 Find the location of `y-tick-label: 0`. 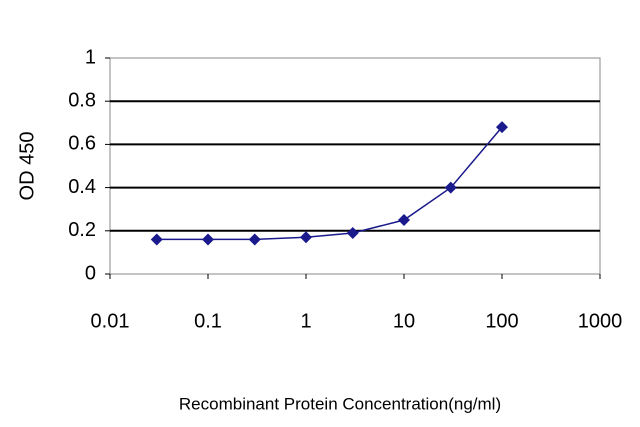

y-tick-label: 0 is located at coordinates (90, 273).